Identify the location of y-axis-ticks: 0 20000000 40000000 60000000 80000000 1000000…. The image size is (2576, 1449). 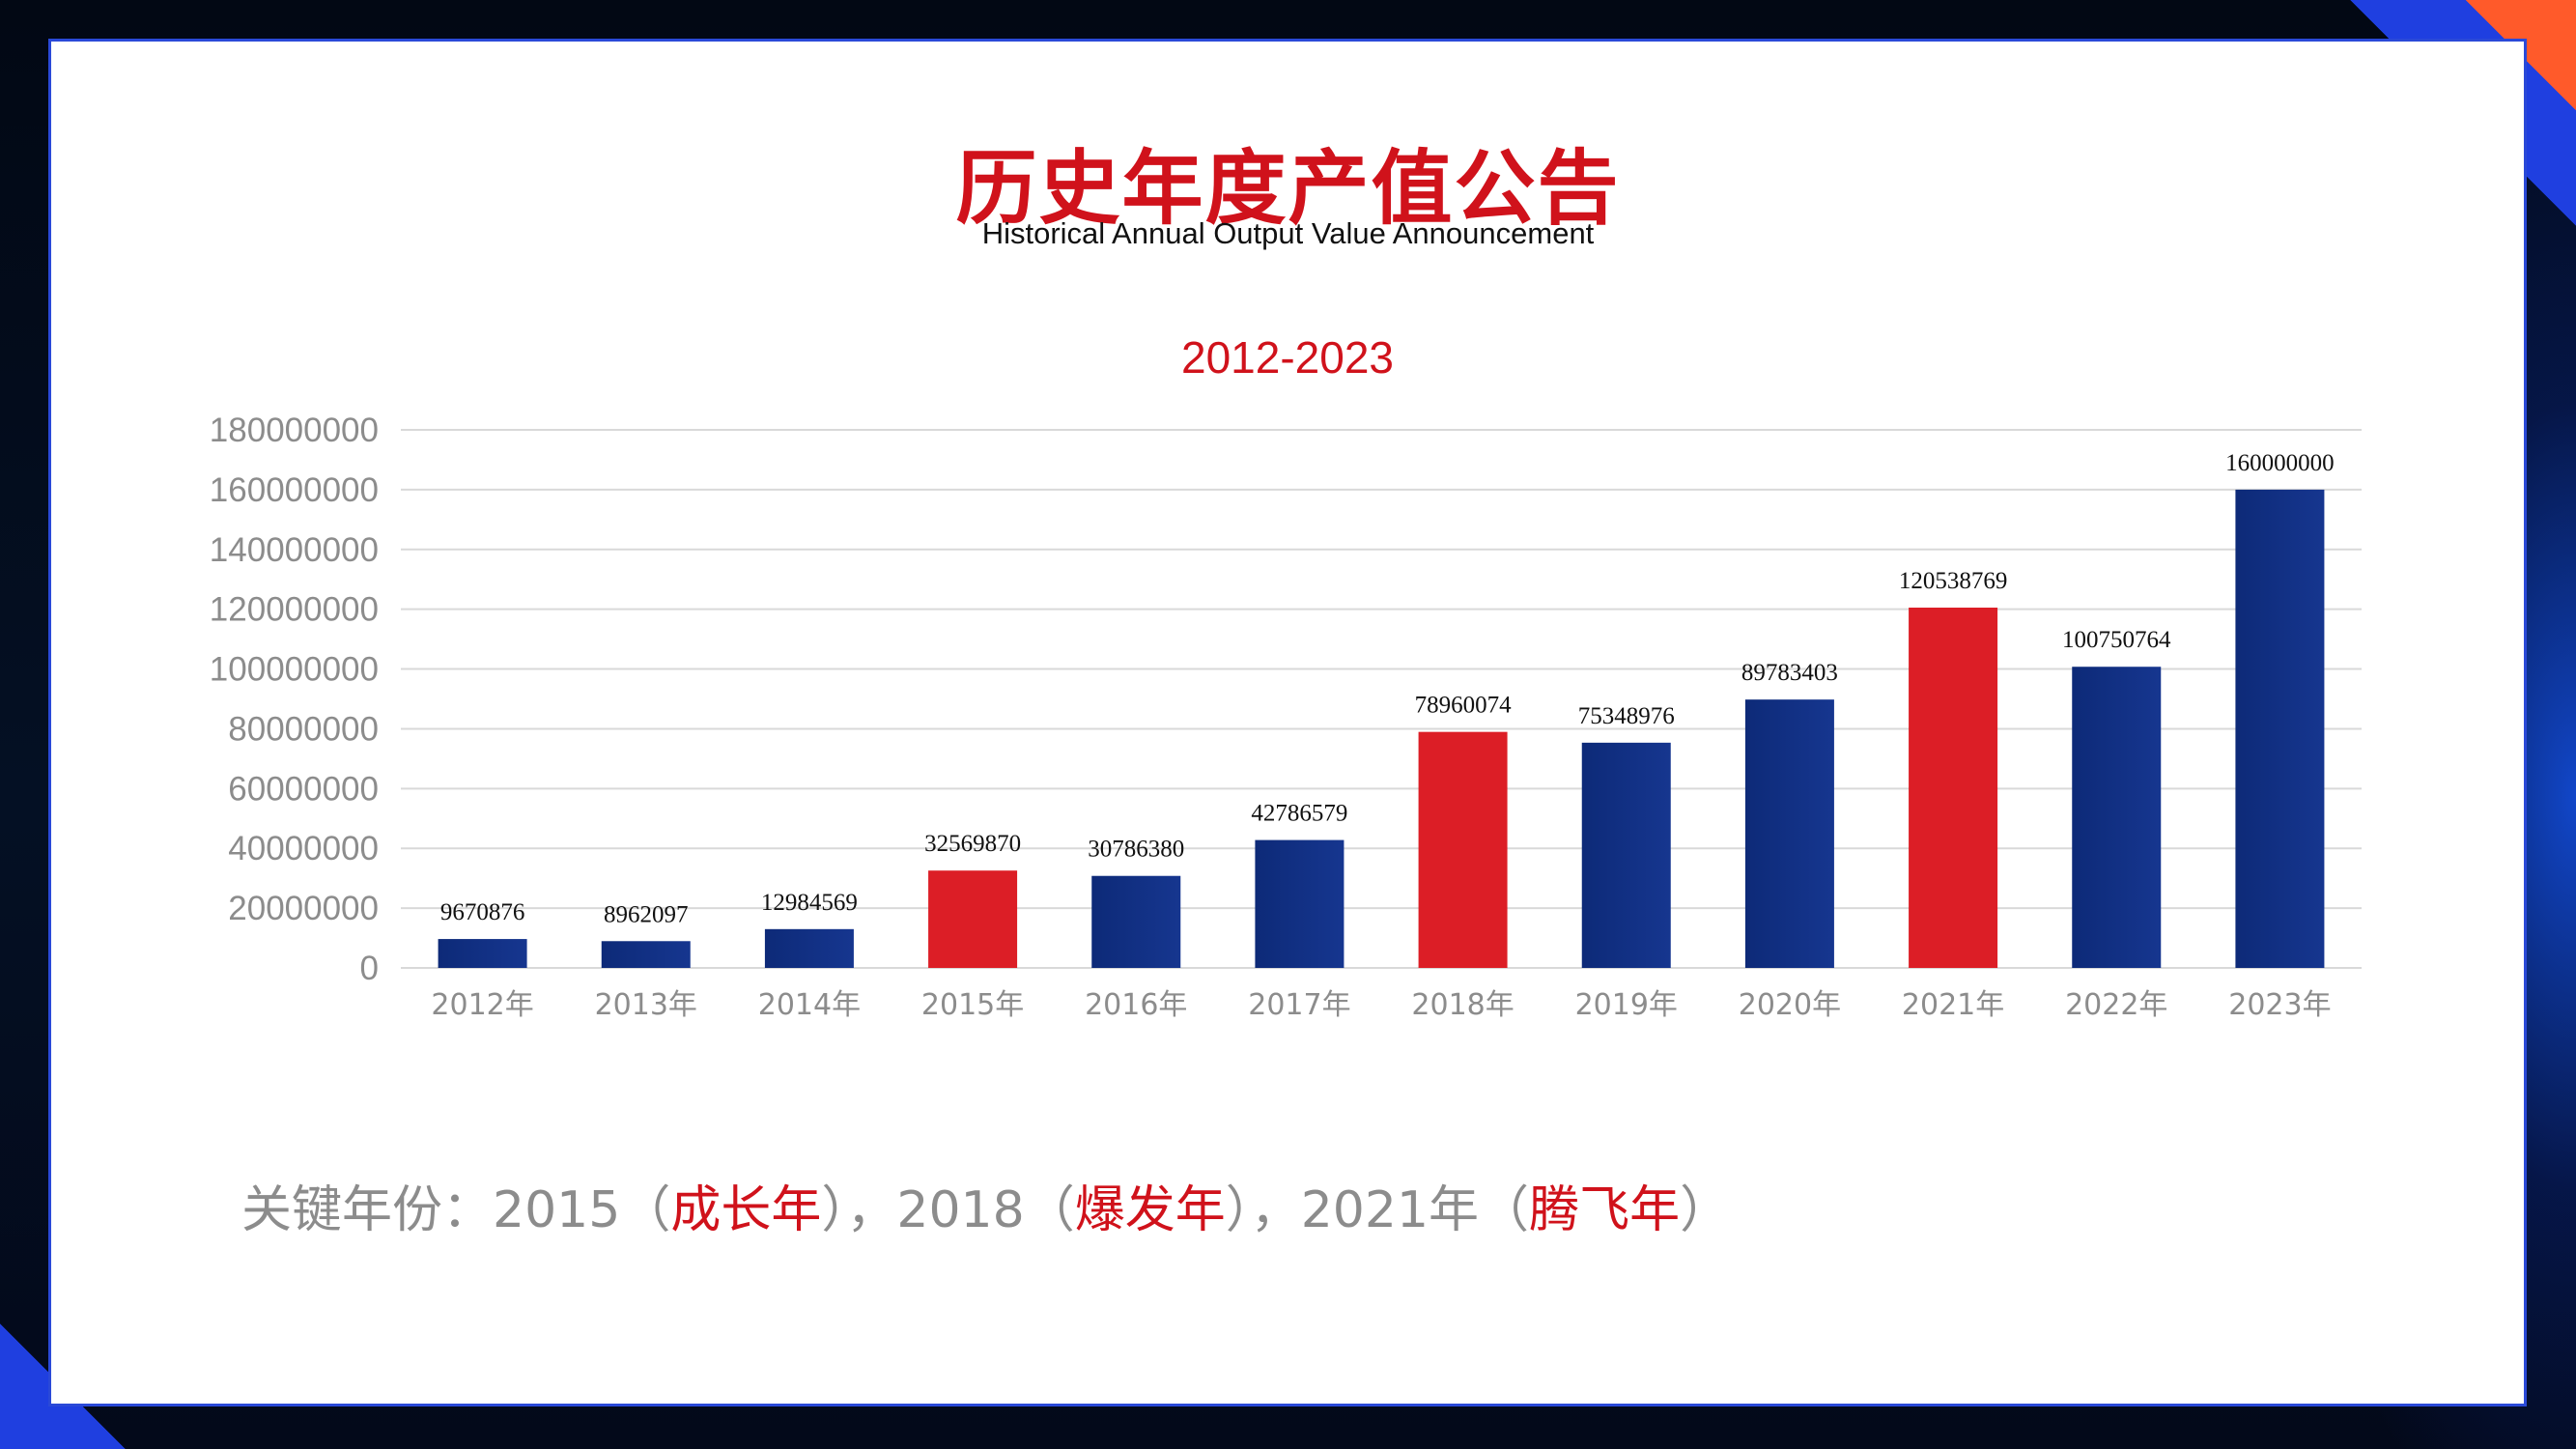
(294, 699).